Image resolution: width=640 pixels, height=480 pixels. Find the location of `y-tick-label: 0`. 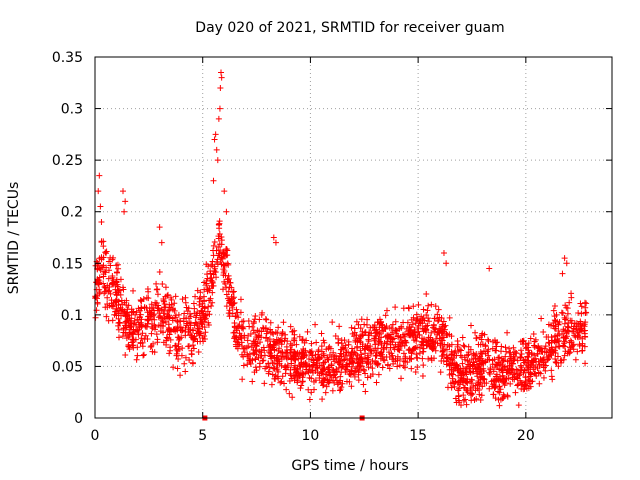

y-tick-label: 0 is located at coordinates (78, 419).